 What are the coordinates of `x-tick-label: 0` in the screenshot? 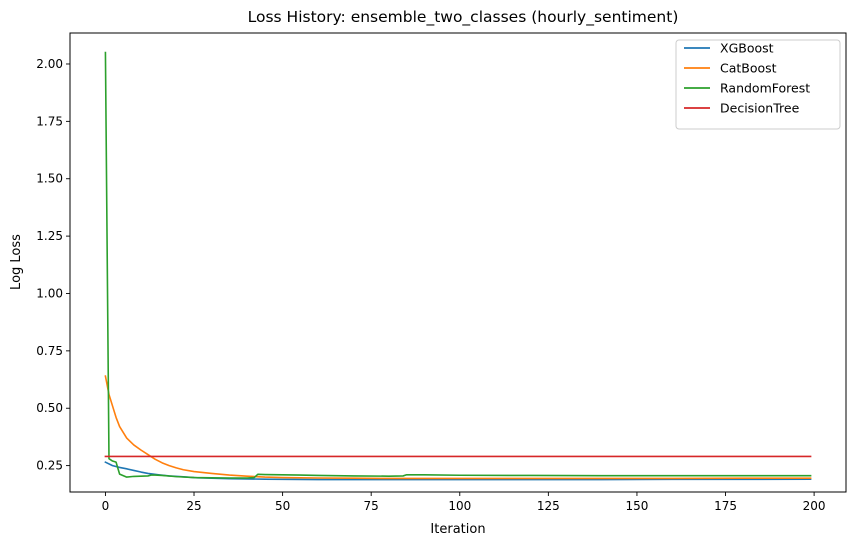 It's located at (106, 506).